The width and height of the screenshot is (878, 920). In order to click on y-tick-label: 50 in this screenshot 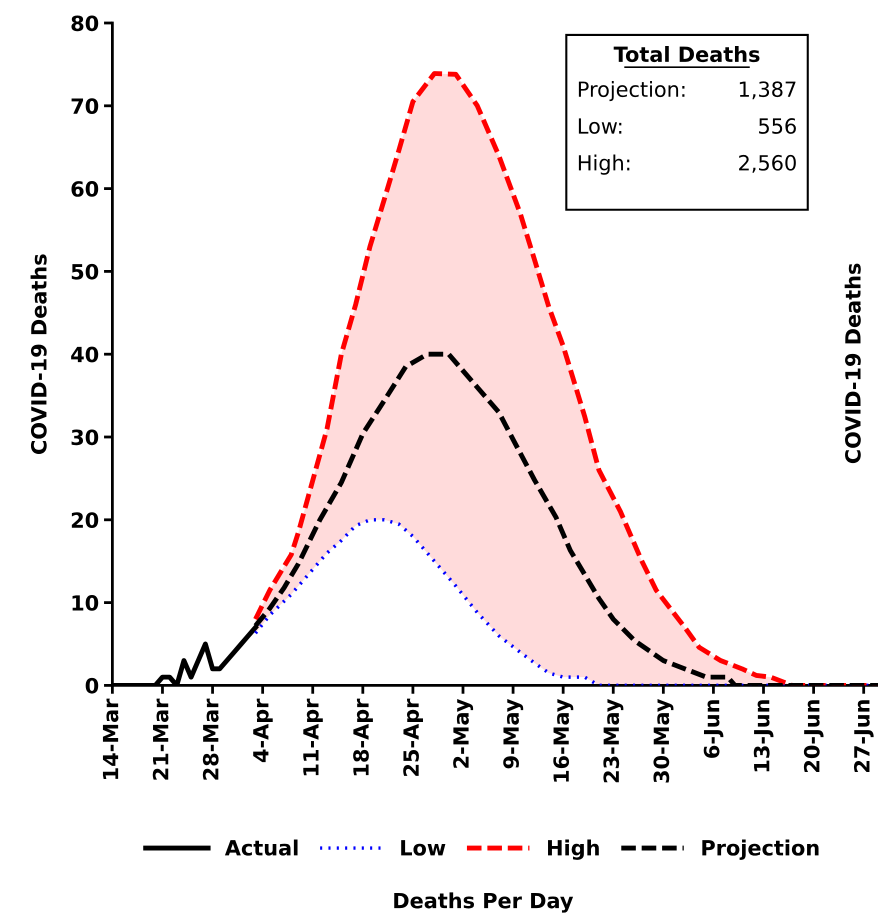, I will do `click(85, 272)`.